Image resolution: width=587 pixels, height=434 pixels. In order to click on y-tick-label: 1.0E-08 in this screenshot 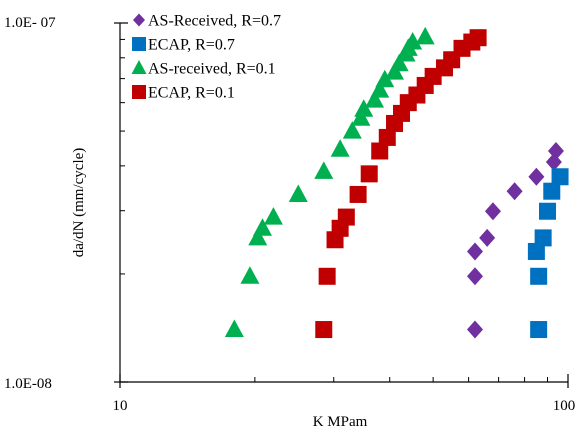, I will do `click(28, 384)`.